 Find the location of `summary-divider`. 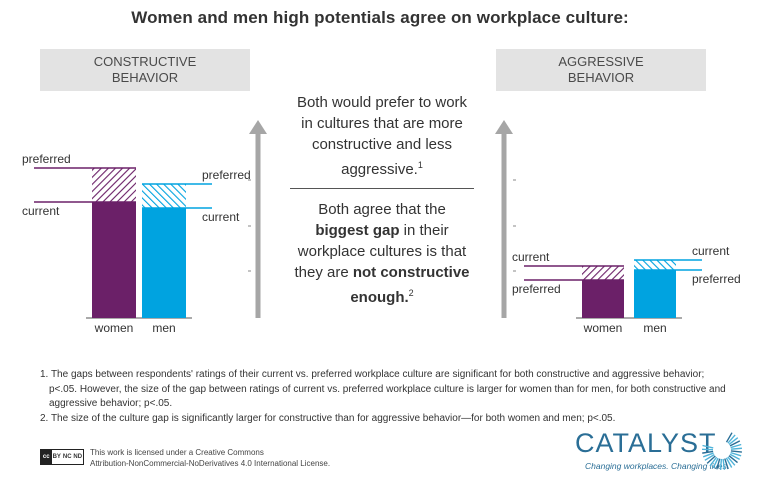

summary-divider is located at coordinates (382, 188).